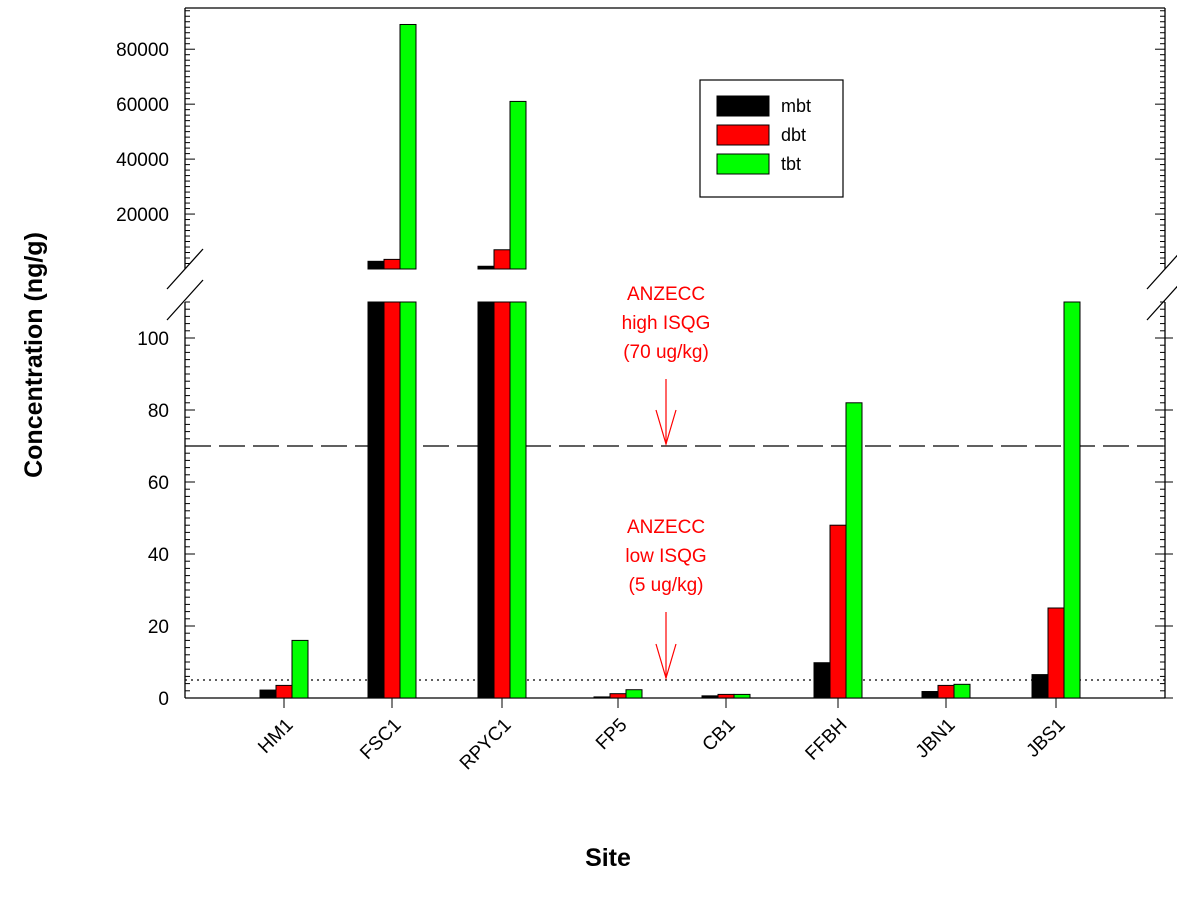 The height and width of the screenshot is (910, 1177). Describe the element at coordinates (962, 691) in the screenshot. I see `bar-tbt-JBN1` at that location.